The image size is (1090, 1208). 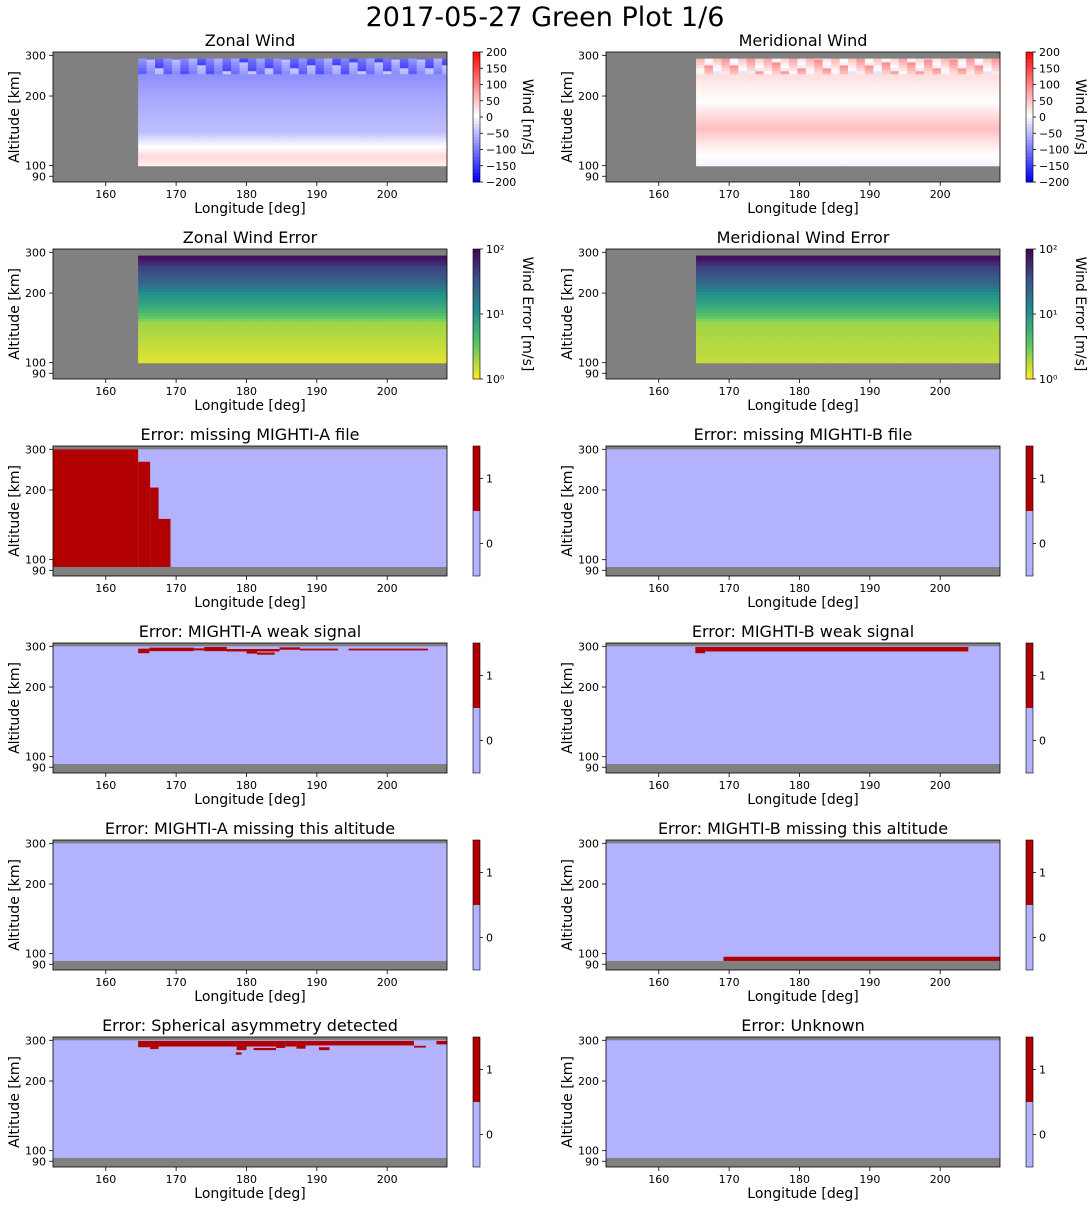 What do you see at coordinates (729, 194) in the screenshot?
I see `x-tick-label: 170` at bounding box center [729, 194].